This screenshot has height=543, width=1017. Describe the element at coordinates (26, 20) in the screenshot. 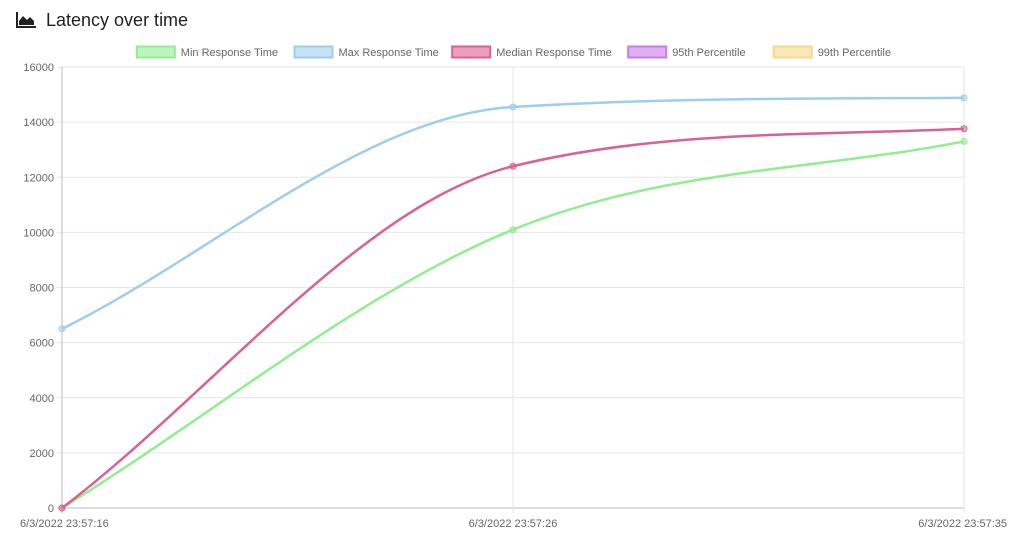

I see `area-chart-icon` at that location.